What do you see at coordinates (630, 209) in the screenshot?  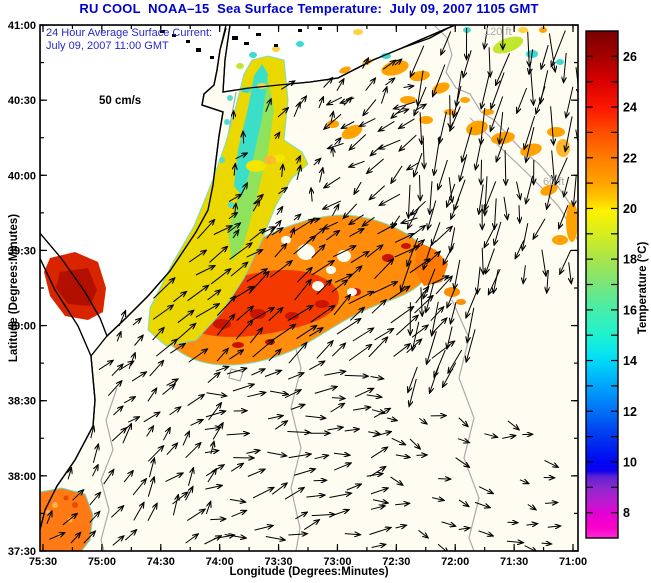 I see `colorbar-tick-label: 20` at bounding box center [630, 209].